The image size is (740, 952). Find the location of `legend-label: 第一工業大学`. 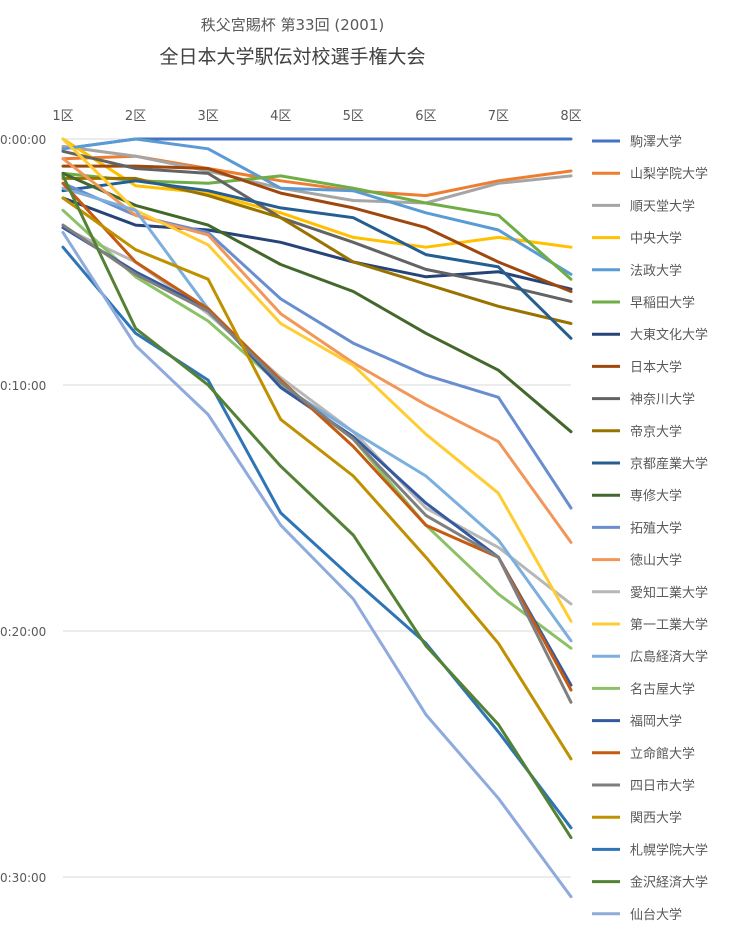

legend-label: 第一工業大学 is located at coordinates (669, 625).